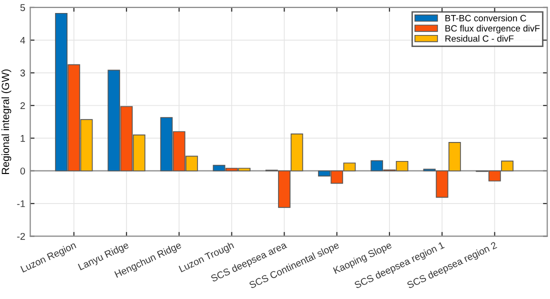 The image size is (550, 299). What do you see at coordinates (49, 257) in the screenshot?
I see `x-tick-label: Luzon Region` at bounding box center [49, 257].